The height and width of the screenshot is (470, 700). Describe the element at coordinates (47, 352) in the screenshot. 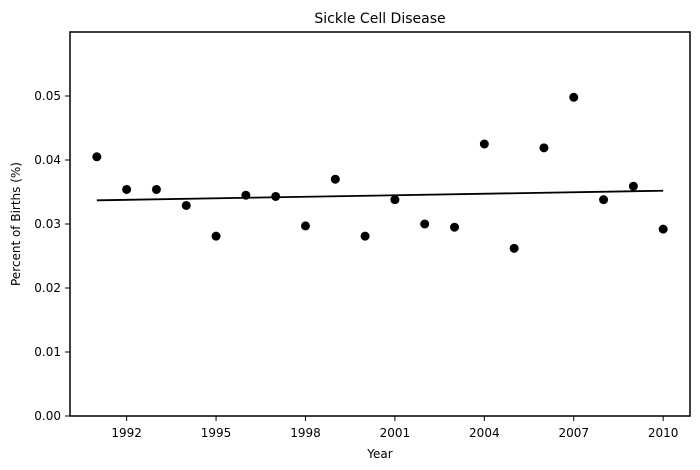

I see `y-tick-label: 0.01` at that location.